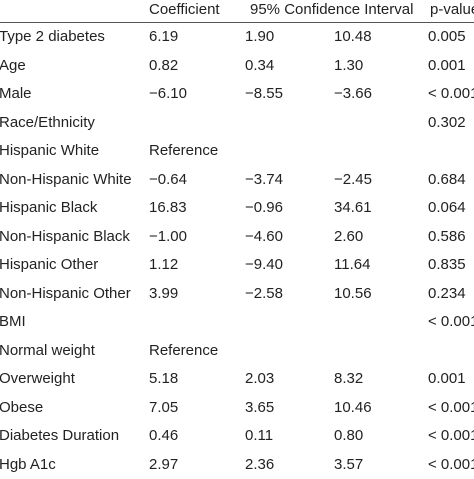  Describe the element at coordinates (447, 180) in the screenshot. I see `p-value-cell: 0.684` at that location.